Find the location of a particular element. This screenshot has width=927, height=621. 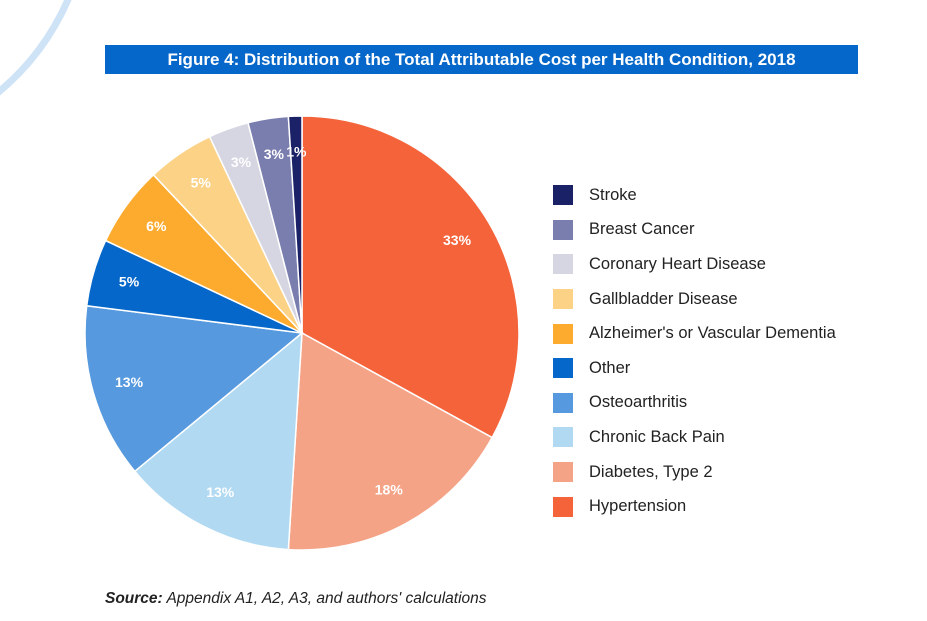

slice-label-5: 6% is located at coordinates (156, 226).